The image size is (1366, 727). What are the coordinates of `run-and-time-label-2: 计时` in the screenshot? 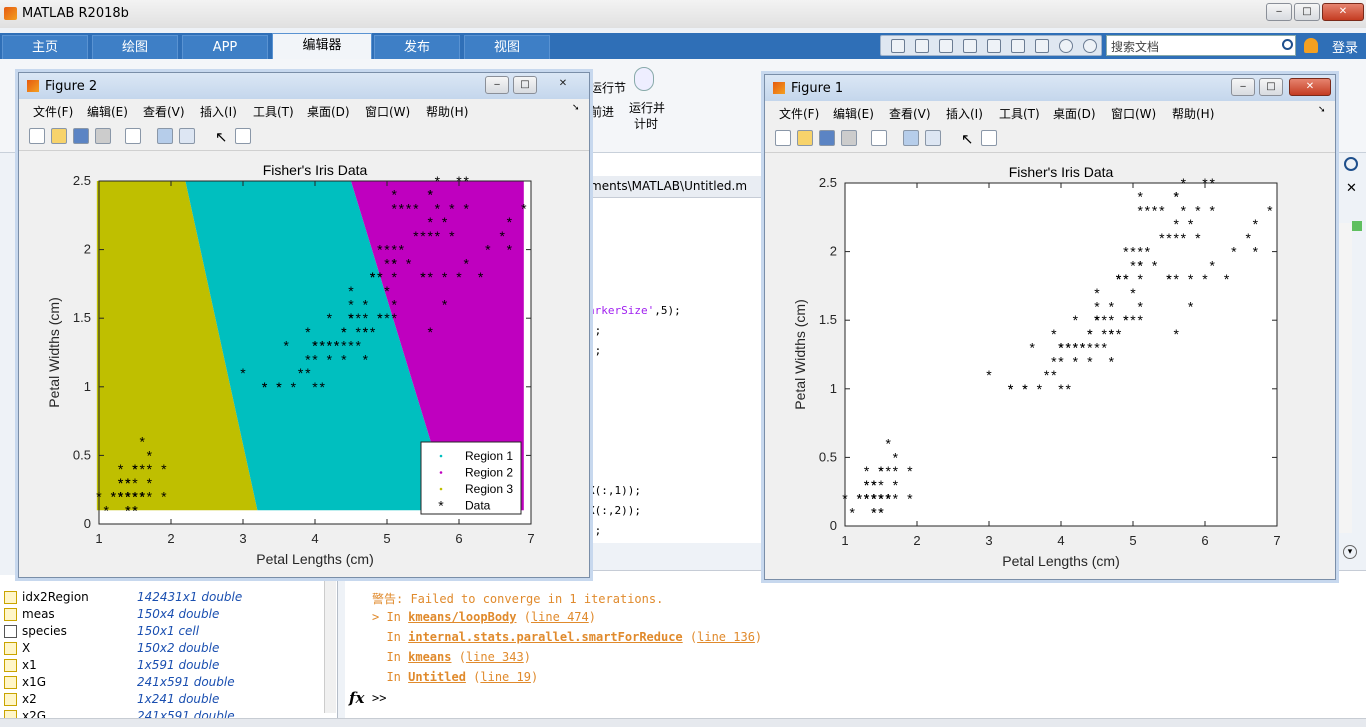 It's located at (646, 124).